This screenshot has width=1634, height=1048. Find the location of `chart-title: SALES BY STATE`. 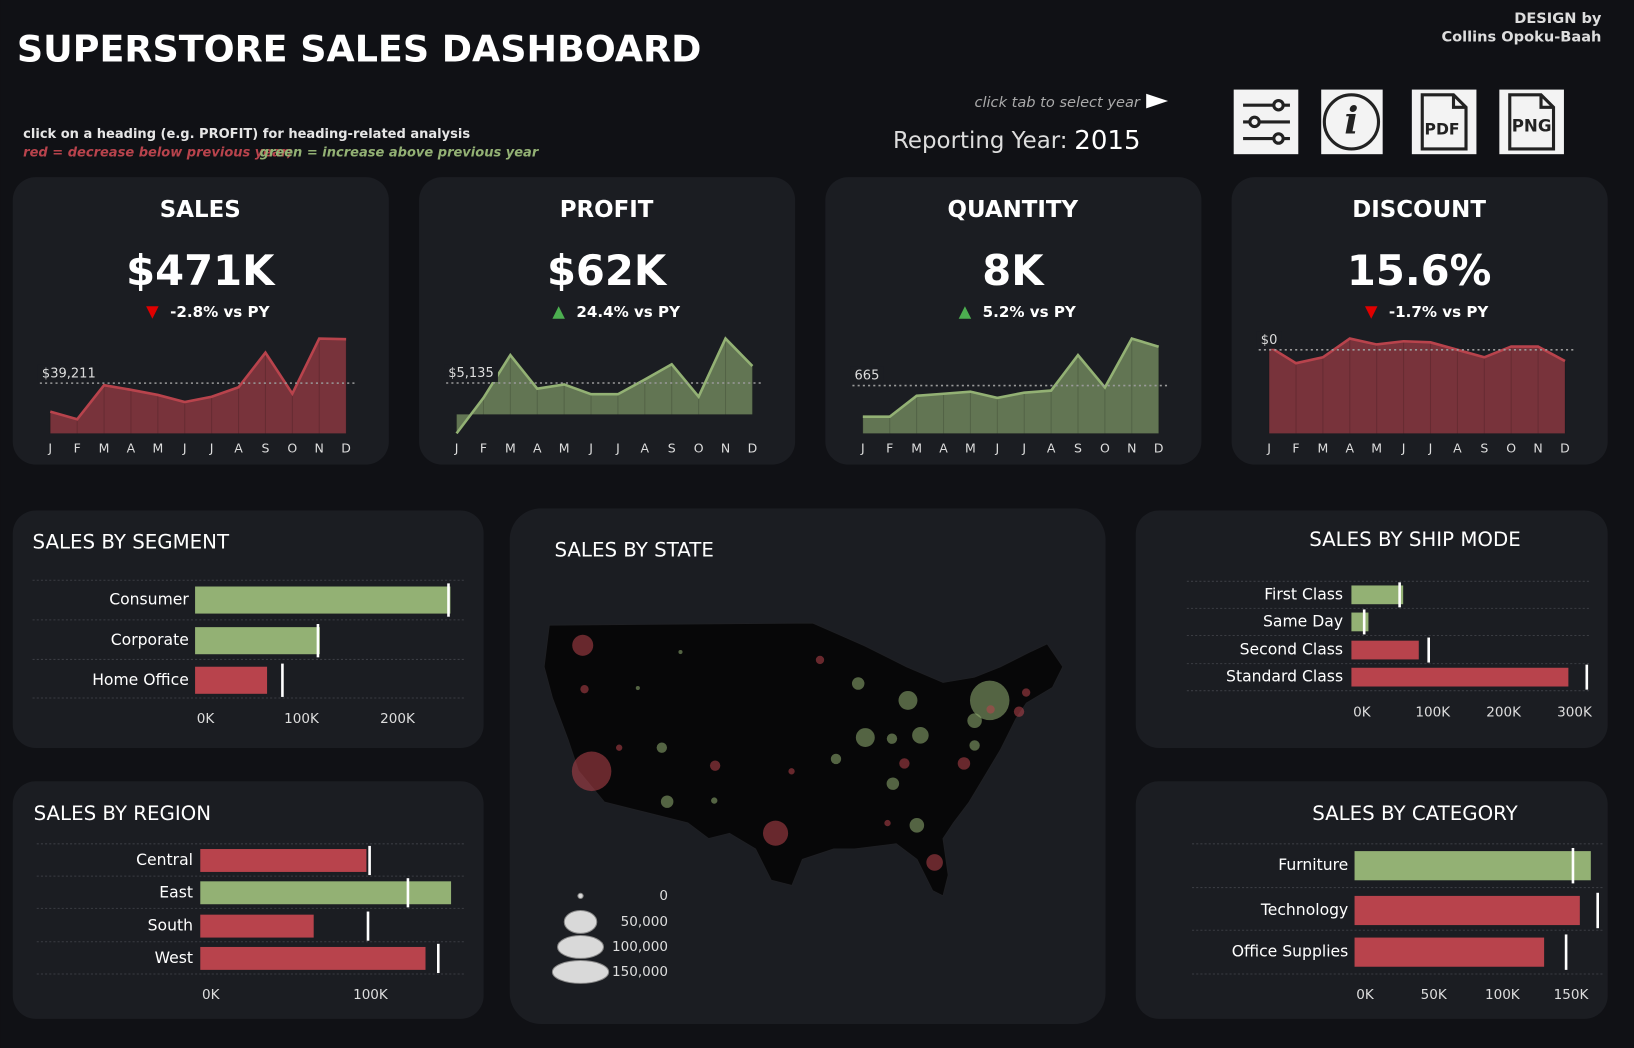

chart-title: SALES BY STATE is located at coordinates (633, 550).